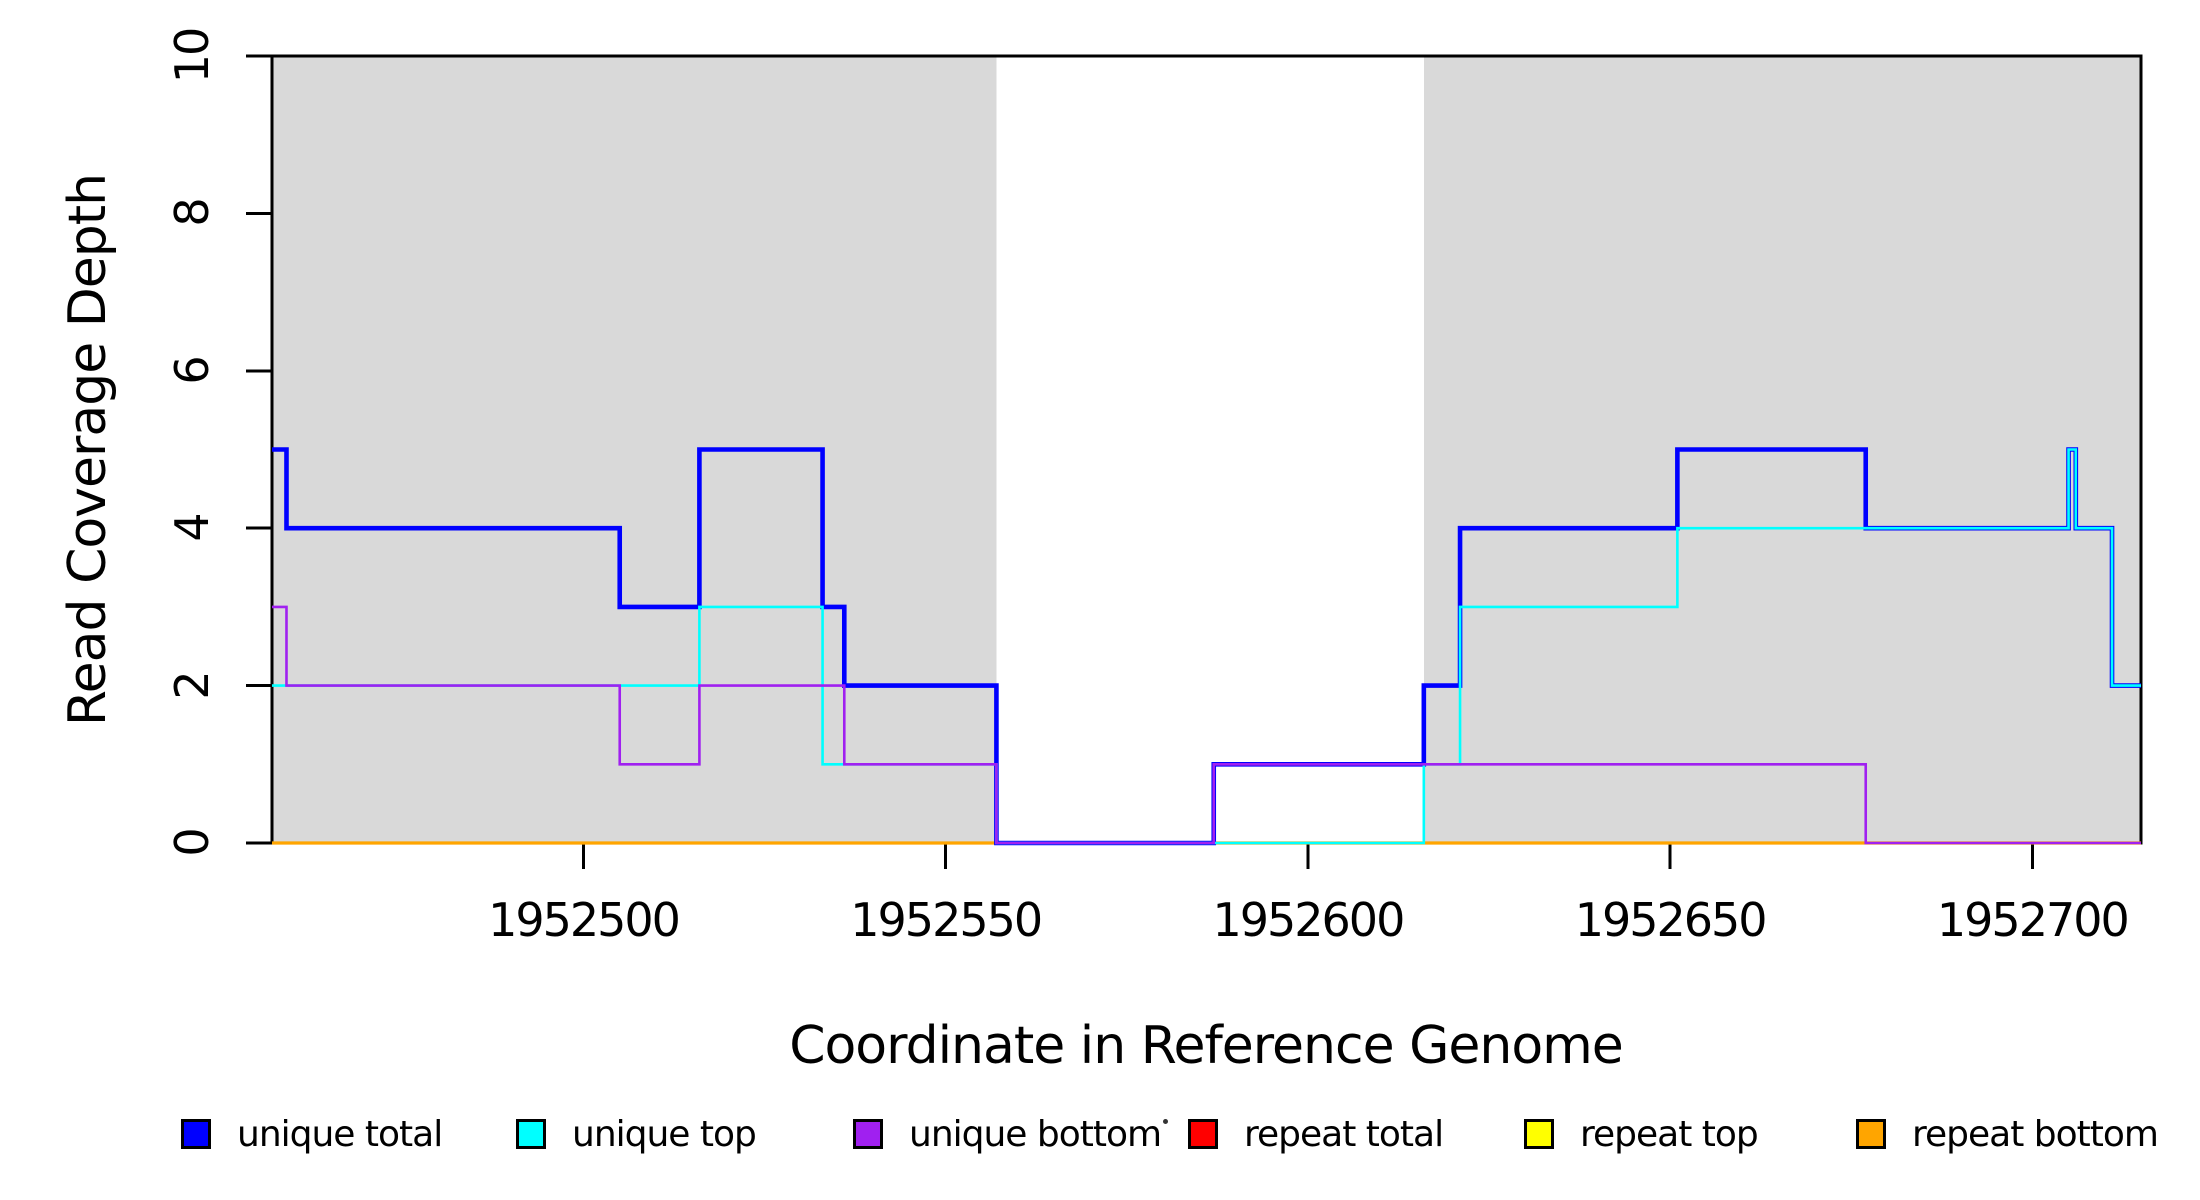 The width and height of the screenshot is (2200, 1200). What do you see at coordinates (664, 1134) in the screenshot?
I see `legend-label: unique top` at bounding box center [664, 1134].